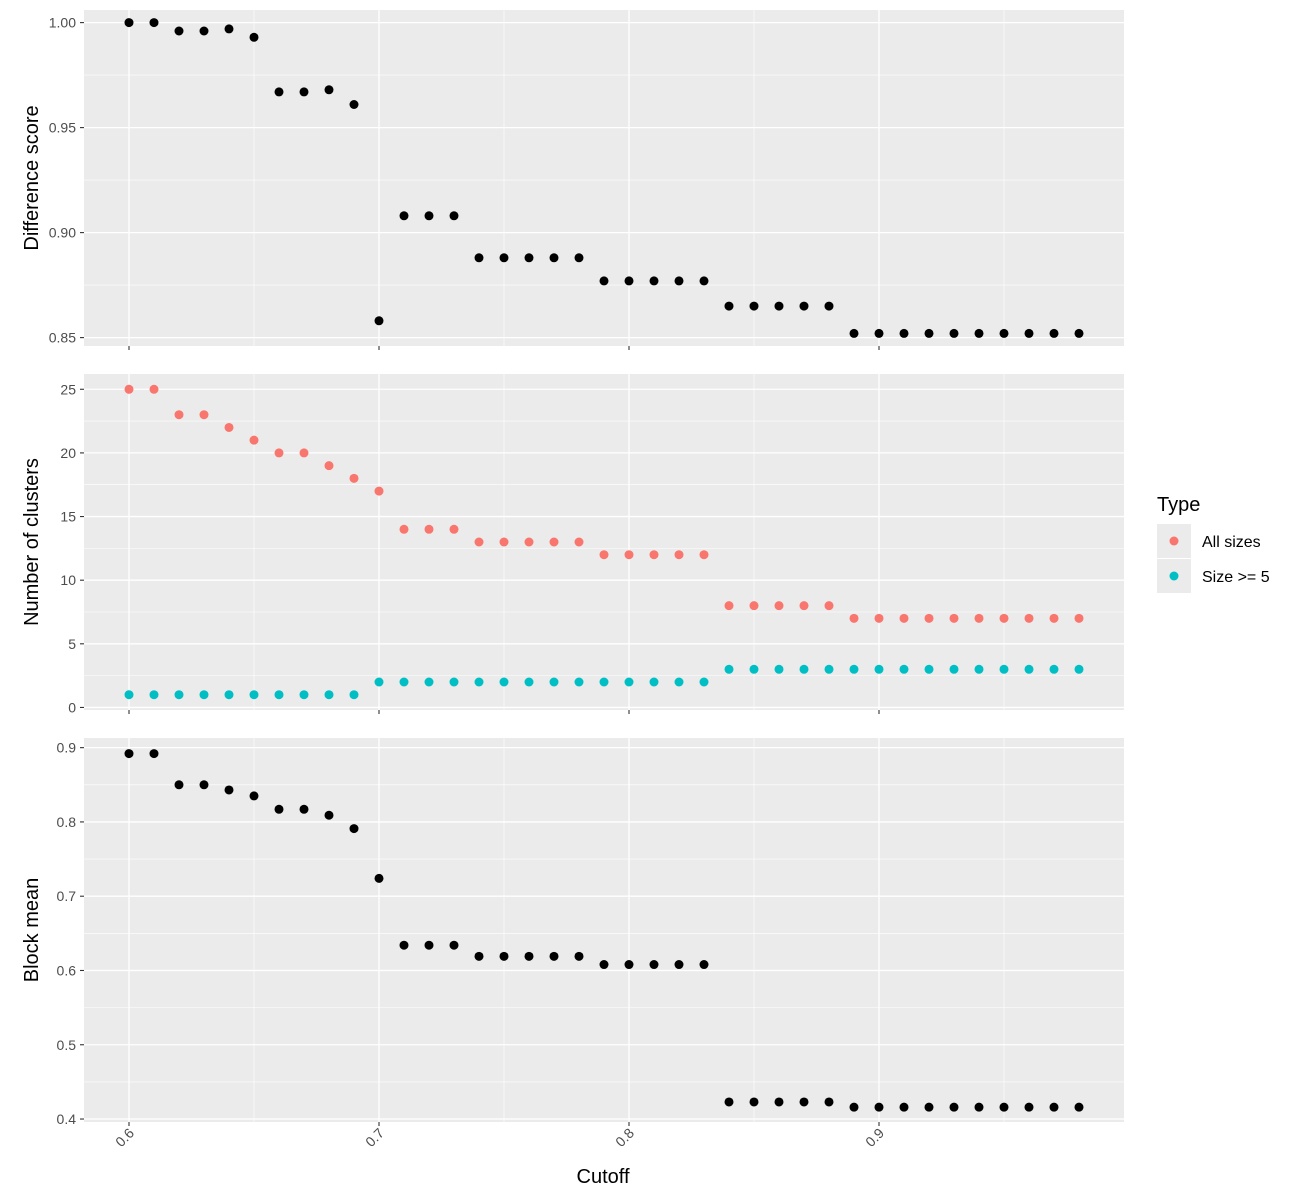 The height and width of the screenshot is (1200, 1300). Describe the element at coordinates (1174, 541) in the screenshot. I see `legend-key-all-sizes` at that location.